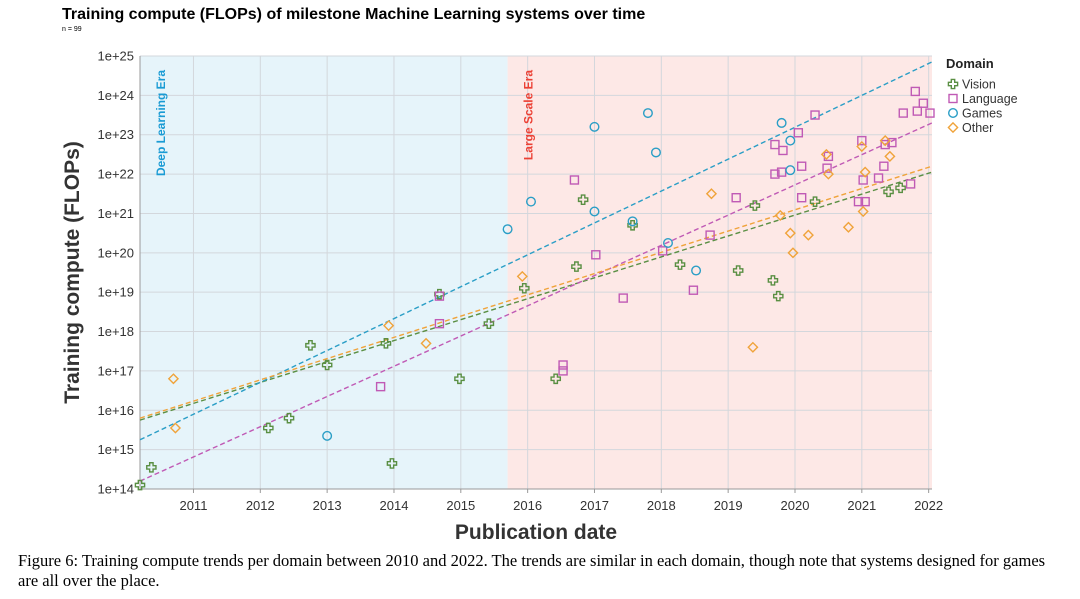  What do you see at coordinates (327, 505) in the screenshot?
I see `x-tick-label: 2013` at bounding box center [327, 505].